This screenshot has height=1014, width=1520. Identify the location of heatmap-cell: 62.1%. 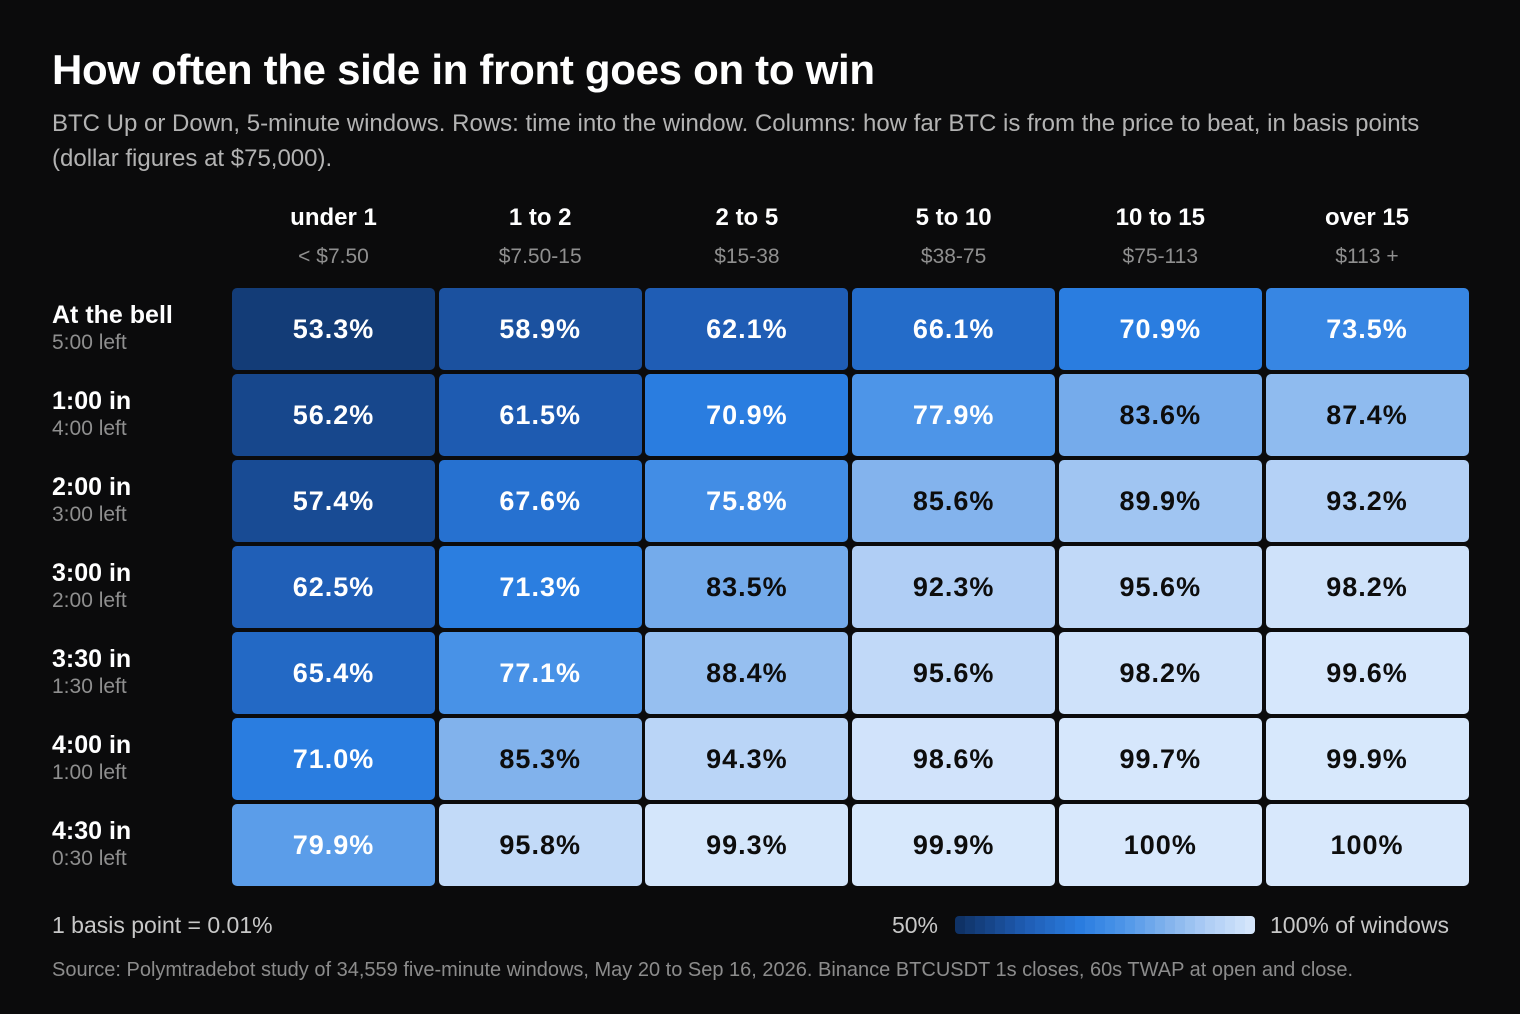
(747, 329).